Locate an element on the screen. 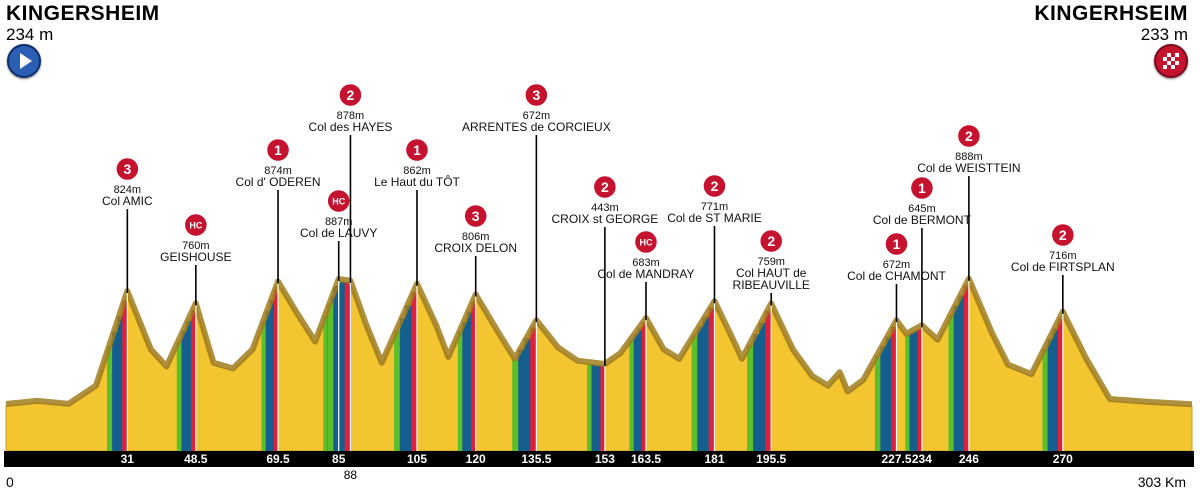 The width and height of the screenshot is (1200, 498). category-label: 3 is located at coordinates (476, 216).